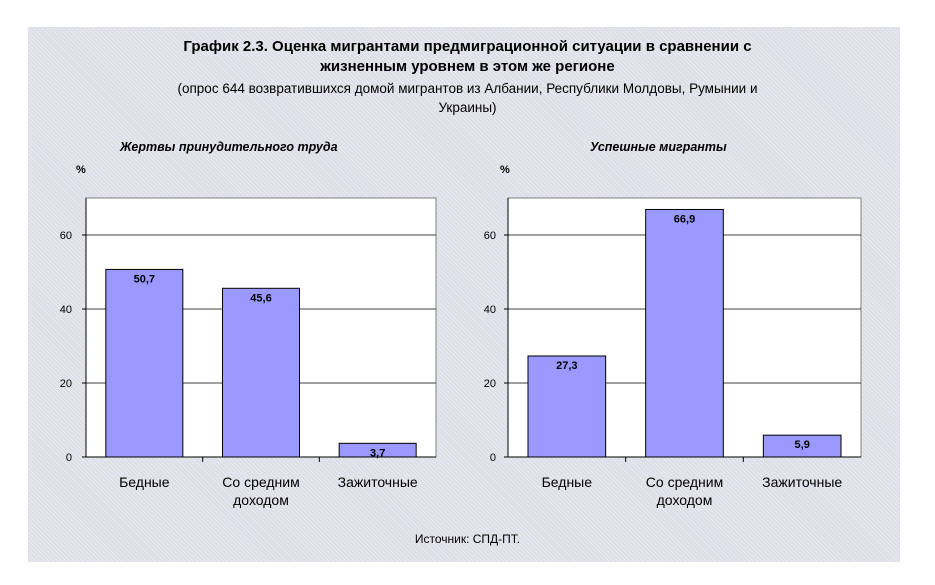 The width and height of the screenshot is (935, 585). What do you see at coordinates (567, 482) in the screenshot?
I see `chart2-category-label: Бедные` at bounding box center [567, 482].